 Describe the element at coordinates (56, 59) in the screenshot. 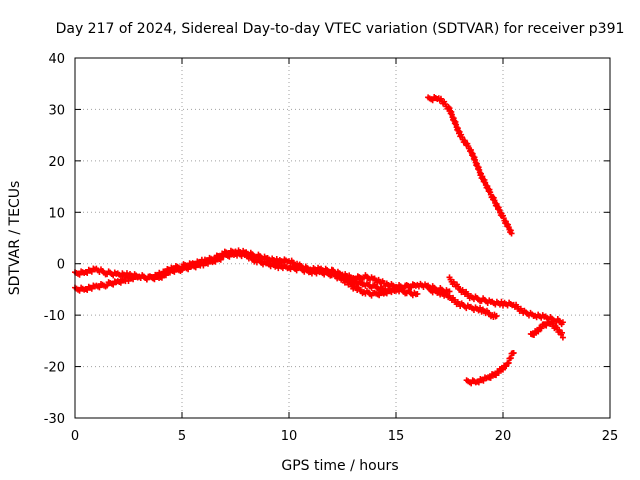

I see `y-tick-label: 40` at that location.